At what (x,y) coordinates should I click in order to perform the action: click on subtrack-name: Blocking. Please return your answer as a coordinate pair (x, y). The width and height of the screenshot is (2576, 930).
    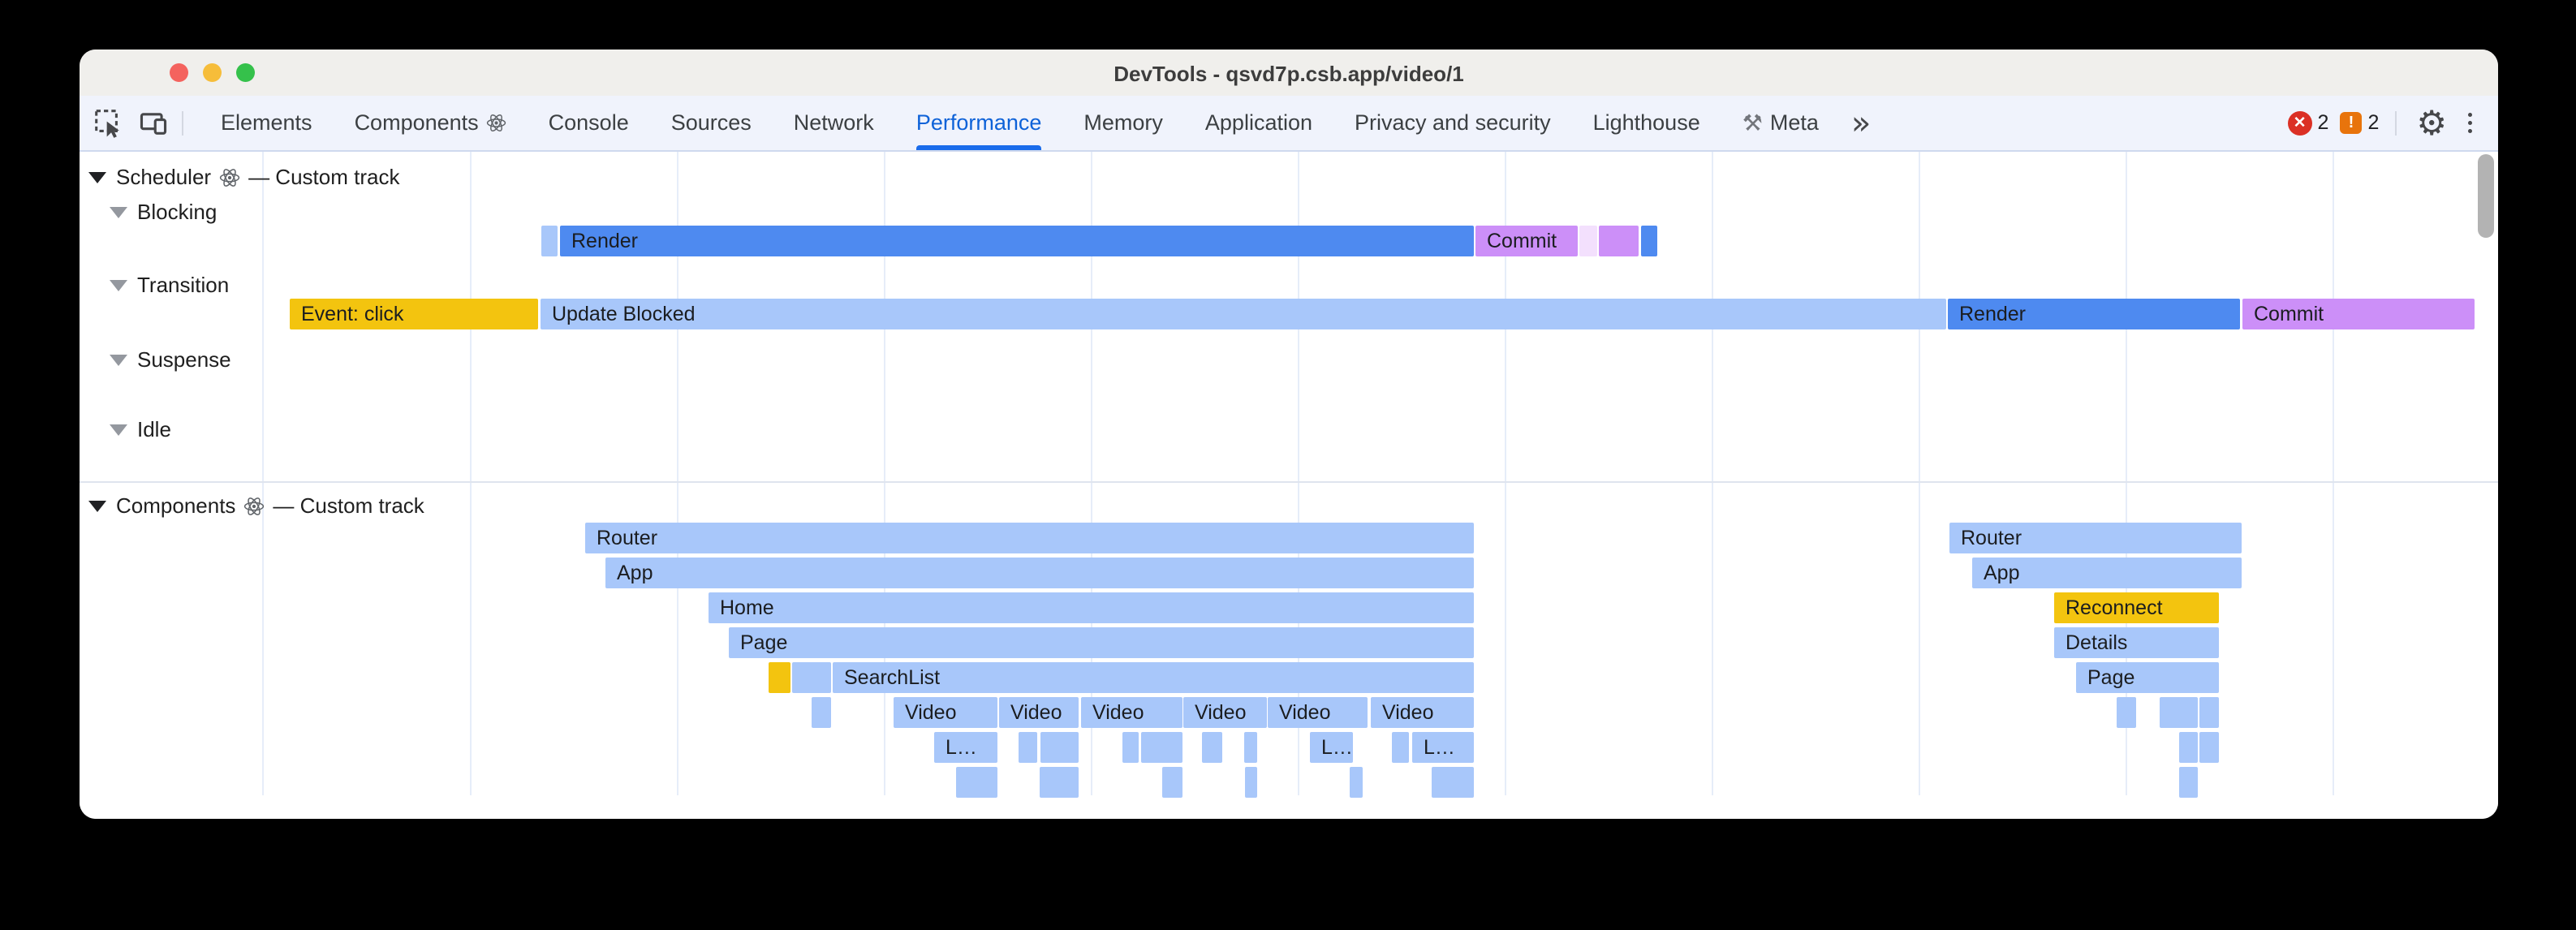
    Looking at the image, I should click on (178, 212).